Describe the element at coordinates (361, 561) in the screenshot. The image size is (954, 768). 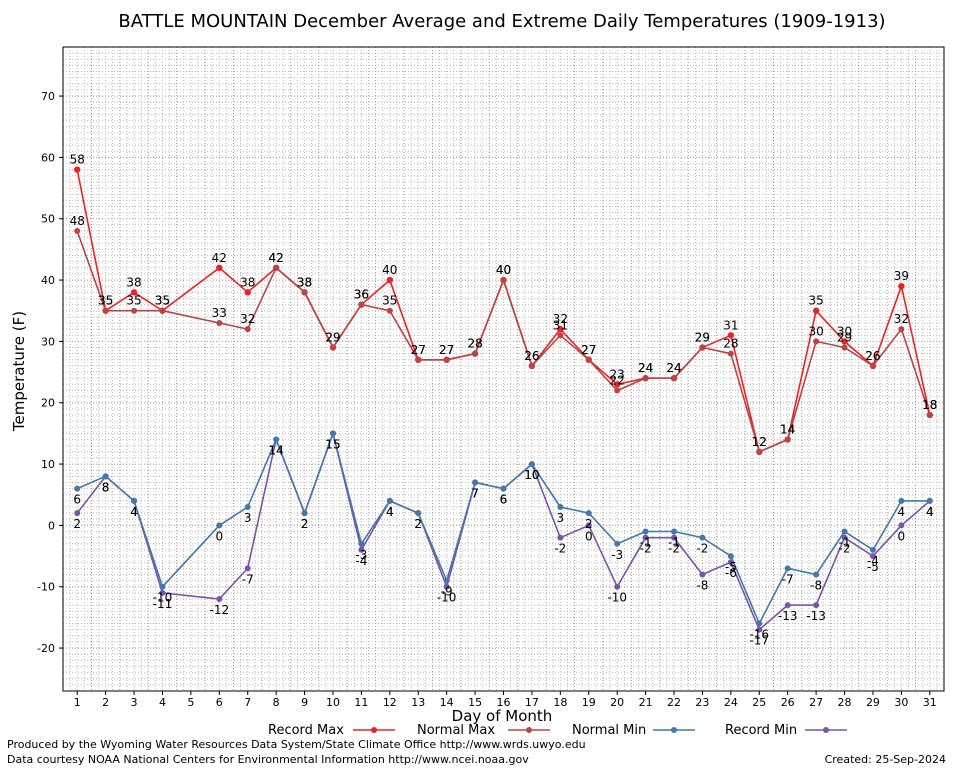
I see `data-label-record-min: -4` at that location.